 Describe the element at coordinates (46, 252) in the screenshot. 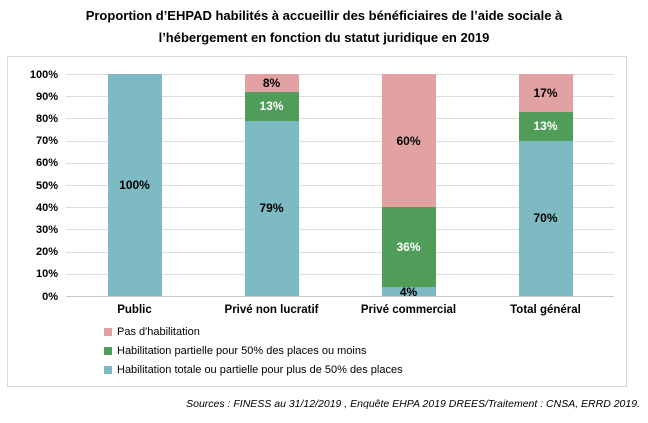

I see `y-tick-label: 20%` at that location.